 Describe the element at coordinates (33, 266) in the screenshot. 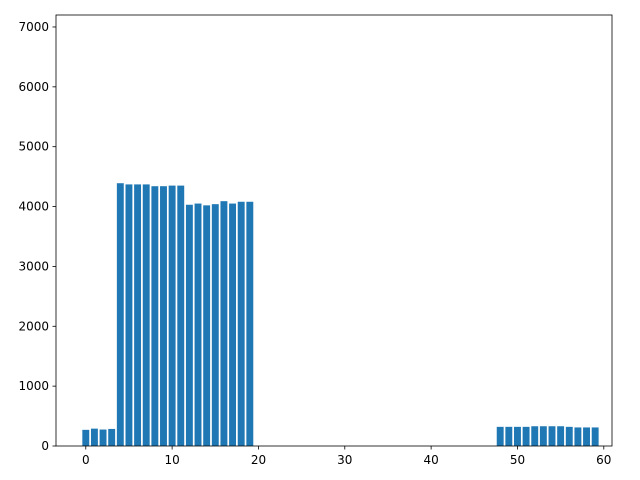

I see `y-tick-label: 3000` at that location.